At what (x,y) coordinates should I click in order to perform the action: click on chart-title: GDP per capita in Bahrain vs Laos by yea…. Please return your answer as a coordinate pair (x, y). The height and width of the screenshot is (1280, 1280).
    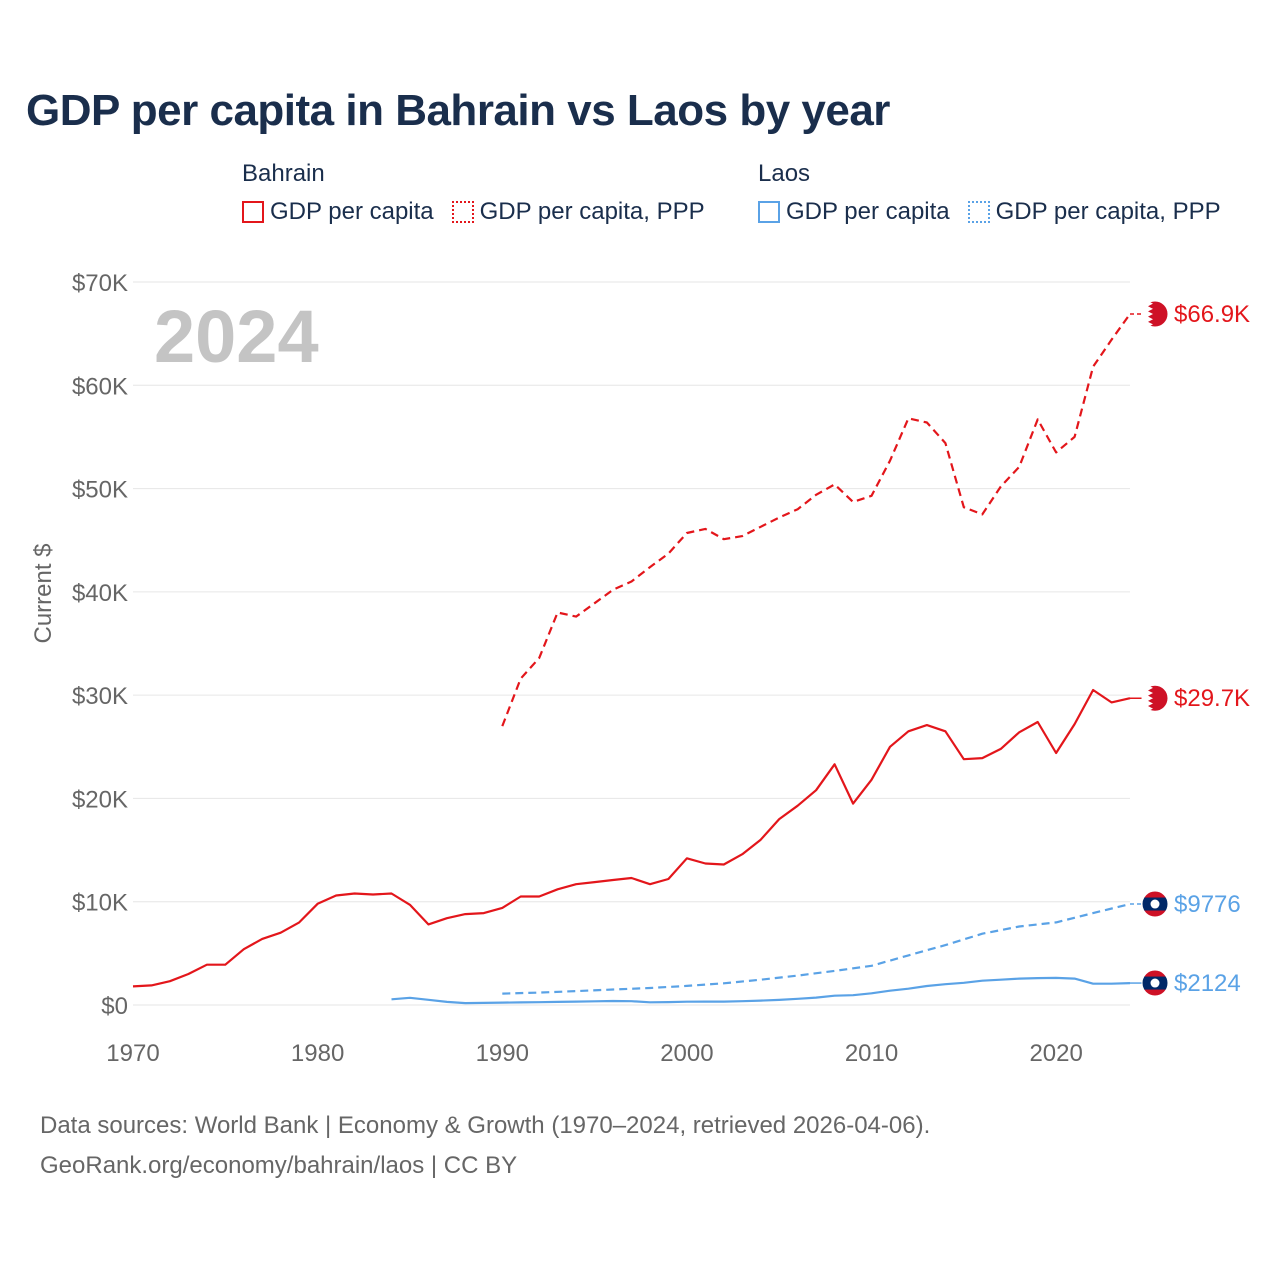
    Looking at the image, I should click on (458, 110).